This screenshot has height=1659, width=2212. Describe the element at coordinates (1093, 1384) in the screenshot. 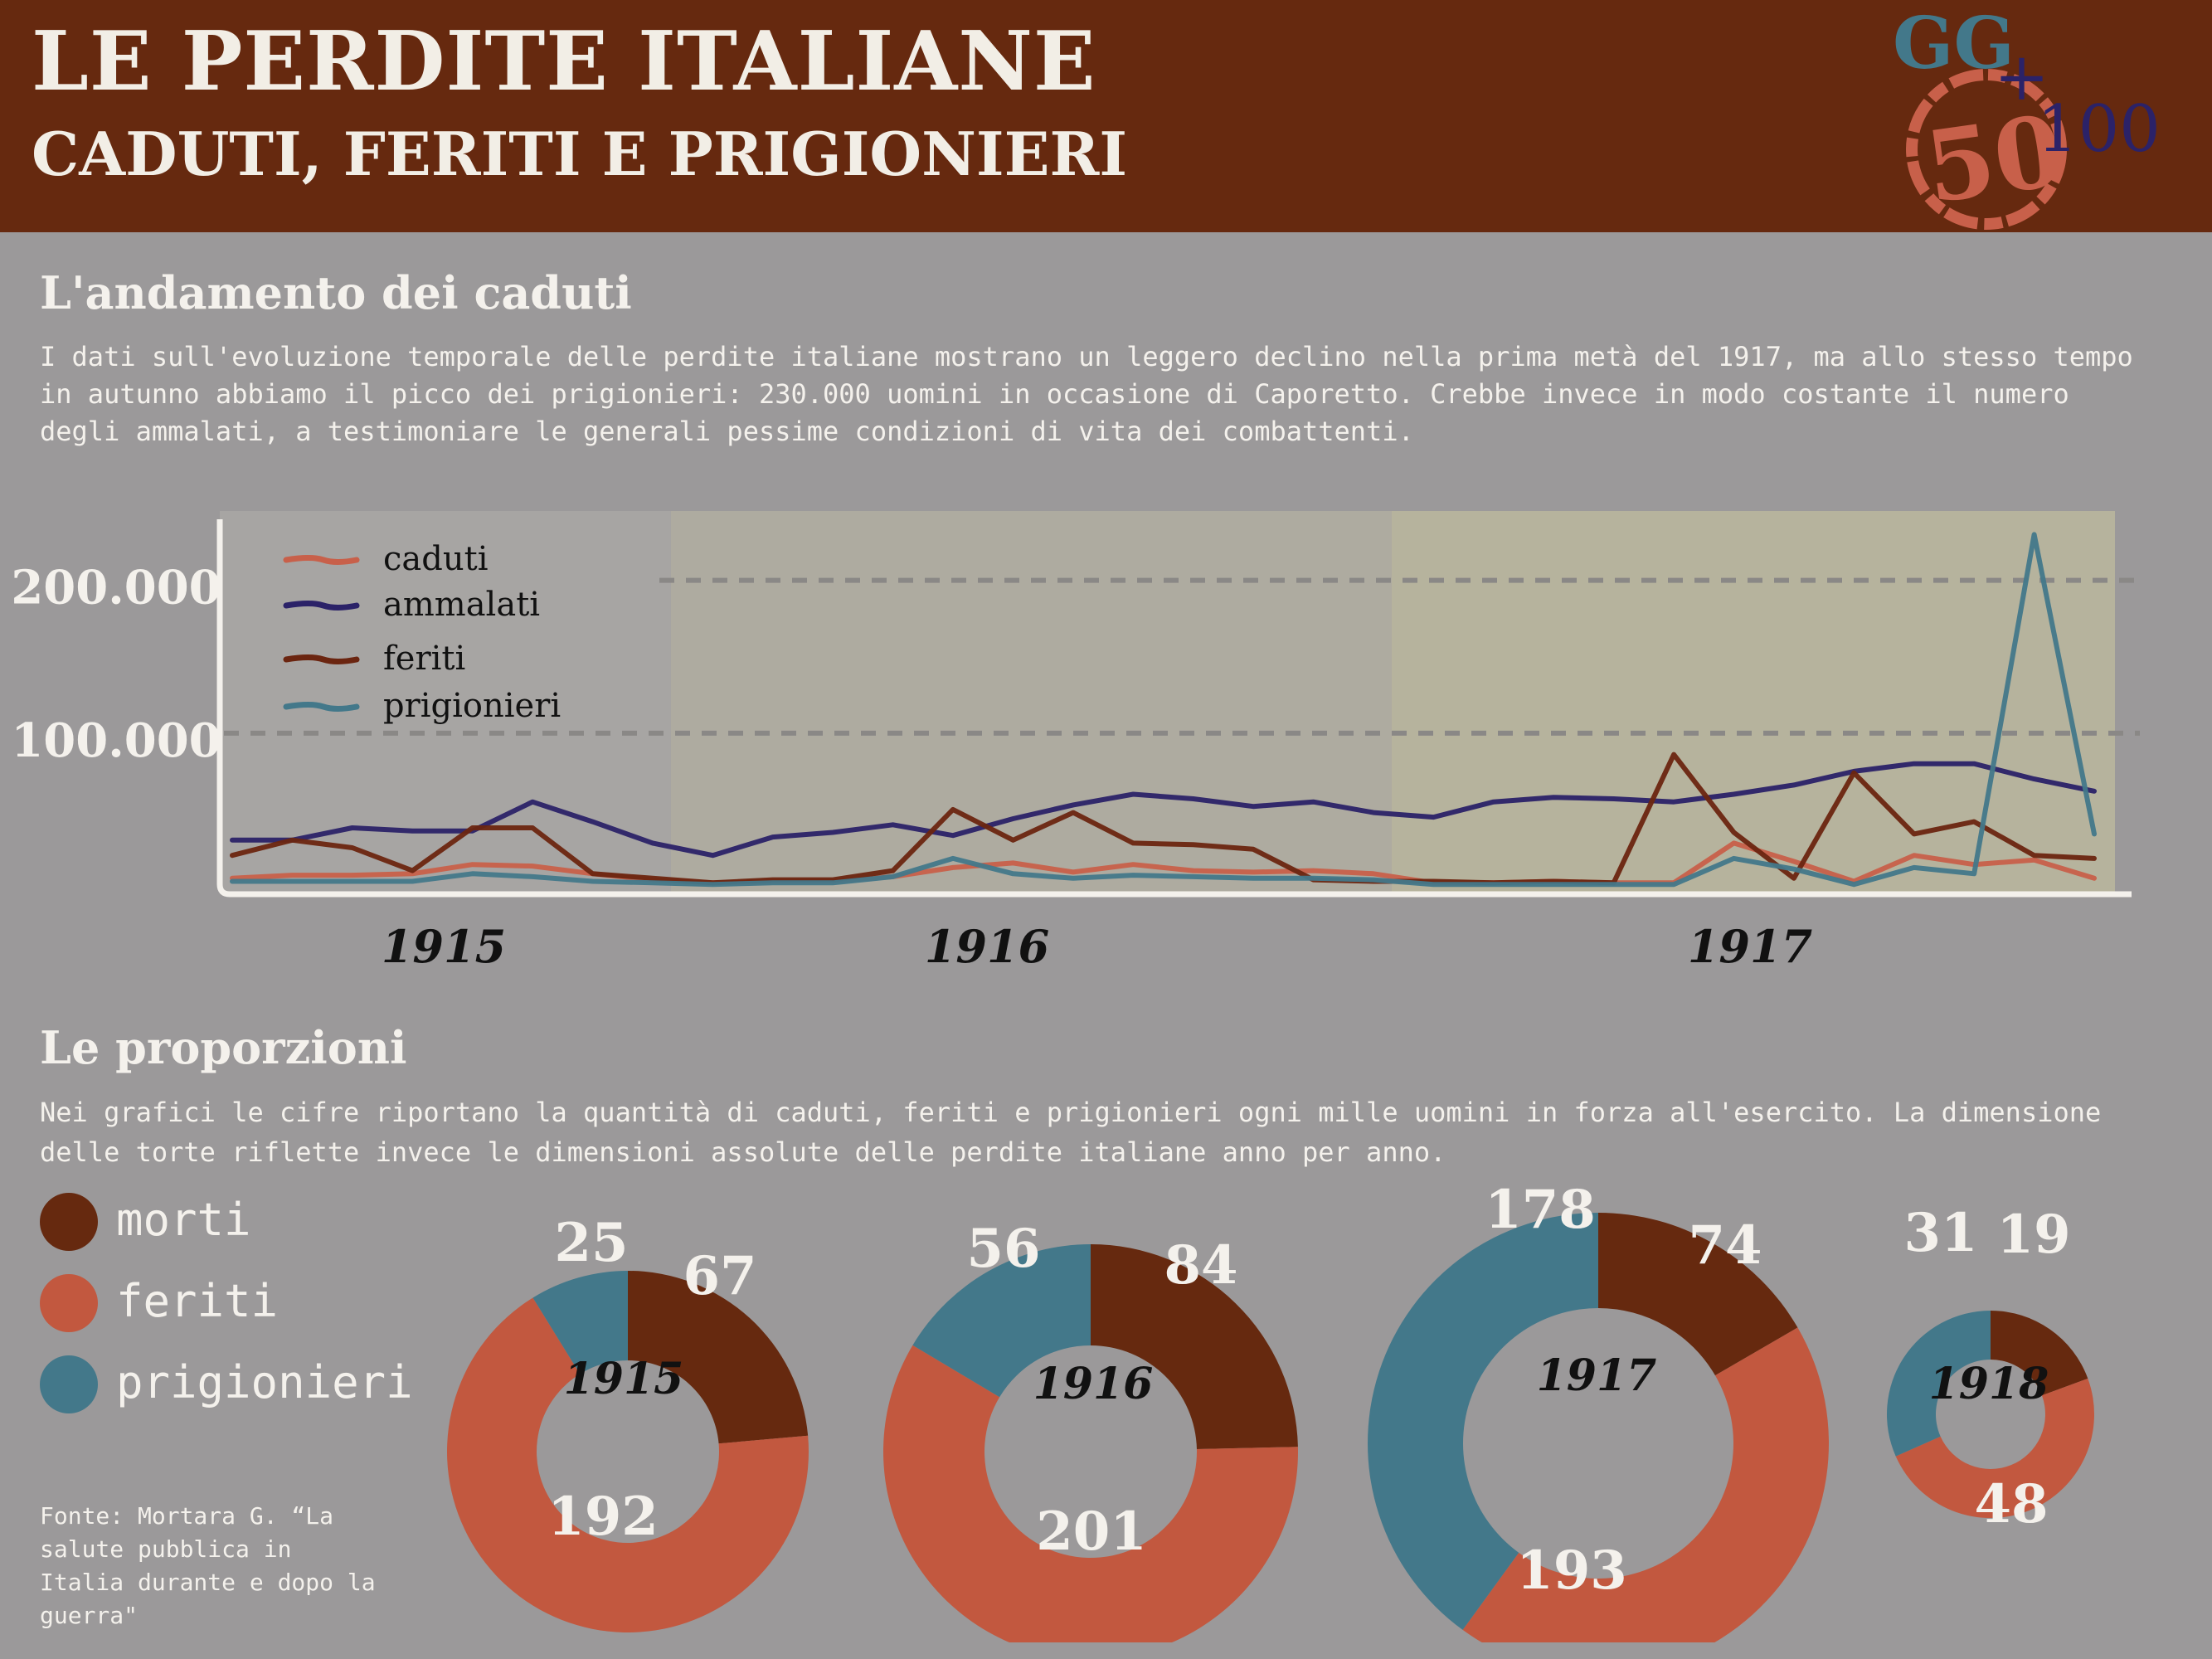

I see `donut-1916-year-label: 1916` at that location.